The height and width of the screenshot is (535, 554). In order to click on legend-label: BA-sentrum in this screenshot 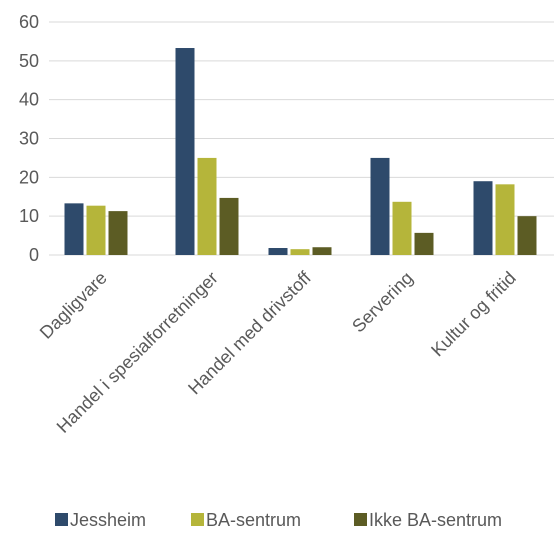, I will do `click(253, 520)`.